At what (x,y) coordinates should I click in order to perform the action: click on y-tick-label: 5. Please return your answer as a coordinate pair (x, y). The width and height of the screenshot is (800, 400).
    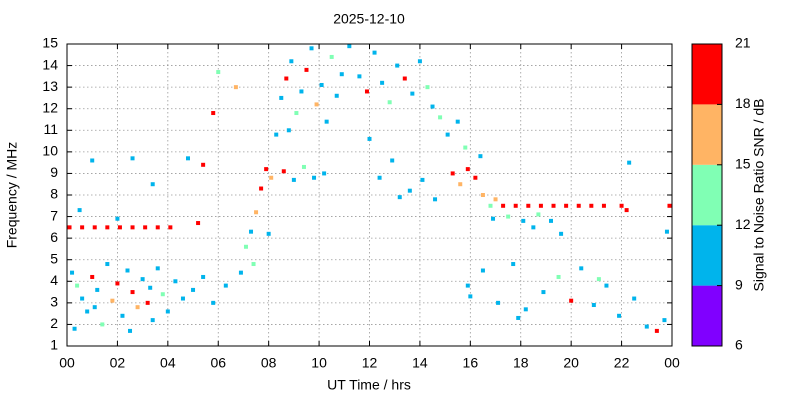
    Looking at the image, I should click on (54, 258).